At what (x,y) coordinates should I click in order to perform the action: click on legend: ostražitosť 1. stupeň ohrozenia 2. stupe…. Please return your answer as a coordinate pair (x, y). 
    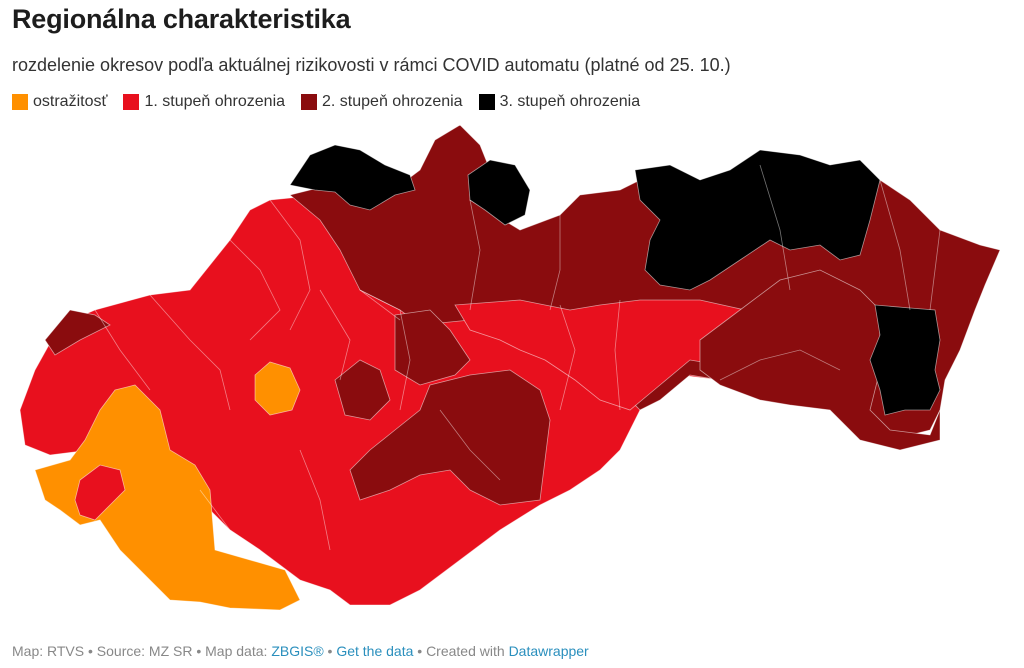
    Looking at the image, I should click on (334, 102).